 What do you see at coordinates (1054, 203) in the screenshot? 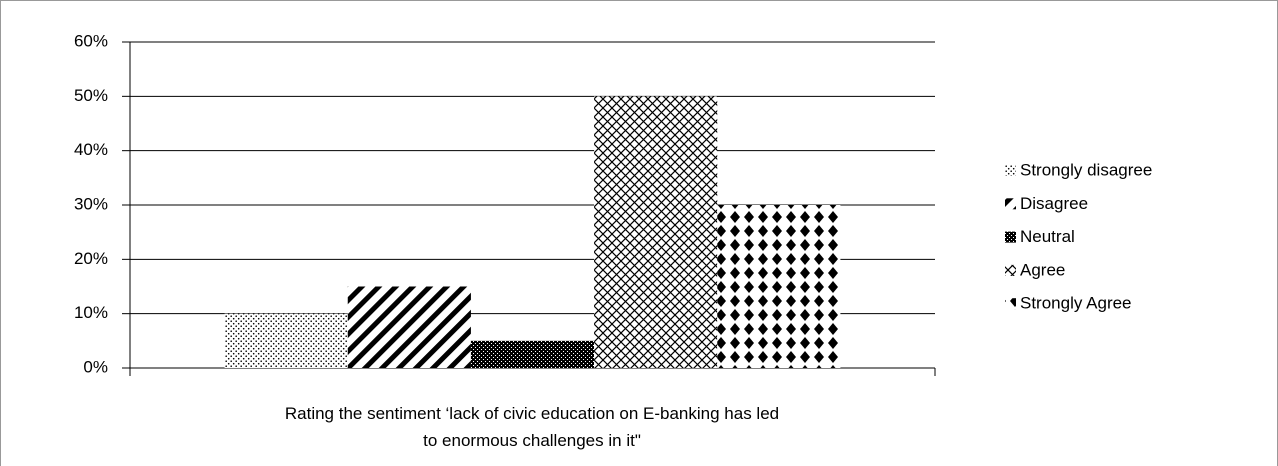
I see `legend-label: Disagree` at bounding box center [1054, 203].